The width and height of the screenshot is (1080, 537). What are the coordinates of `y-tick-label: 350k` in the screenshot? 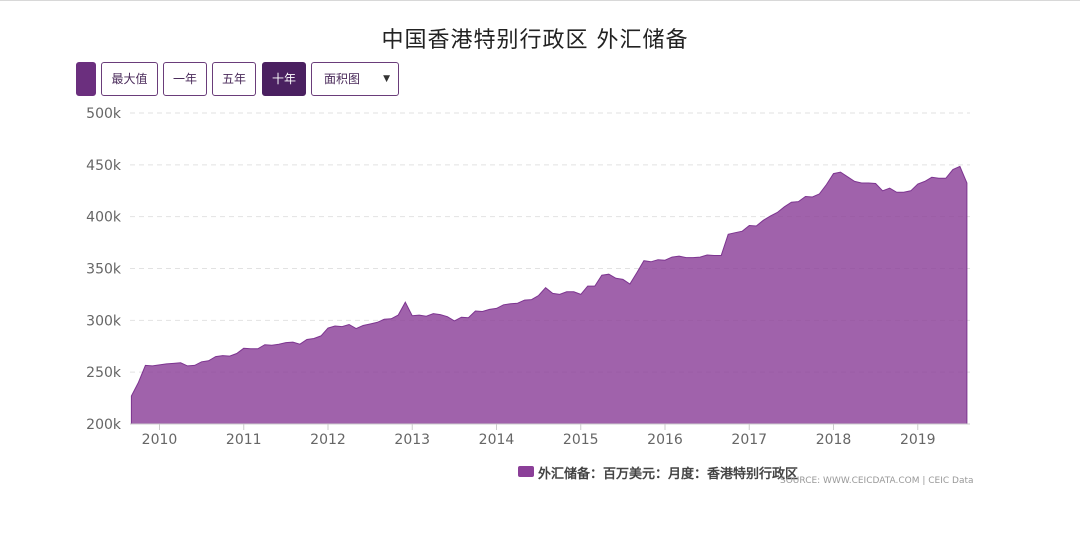 It's located at (104, 270).